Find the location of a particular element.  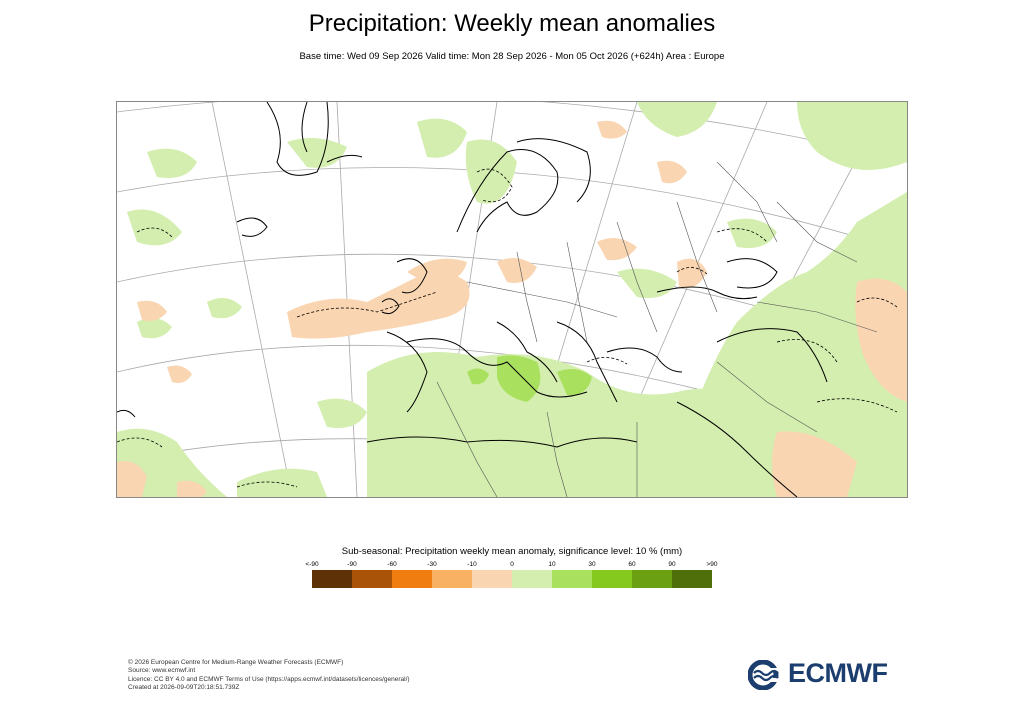

legend-tick: <-90 is located at coordinates (312, 564).